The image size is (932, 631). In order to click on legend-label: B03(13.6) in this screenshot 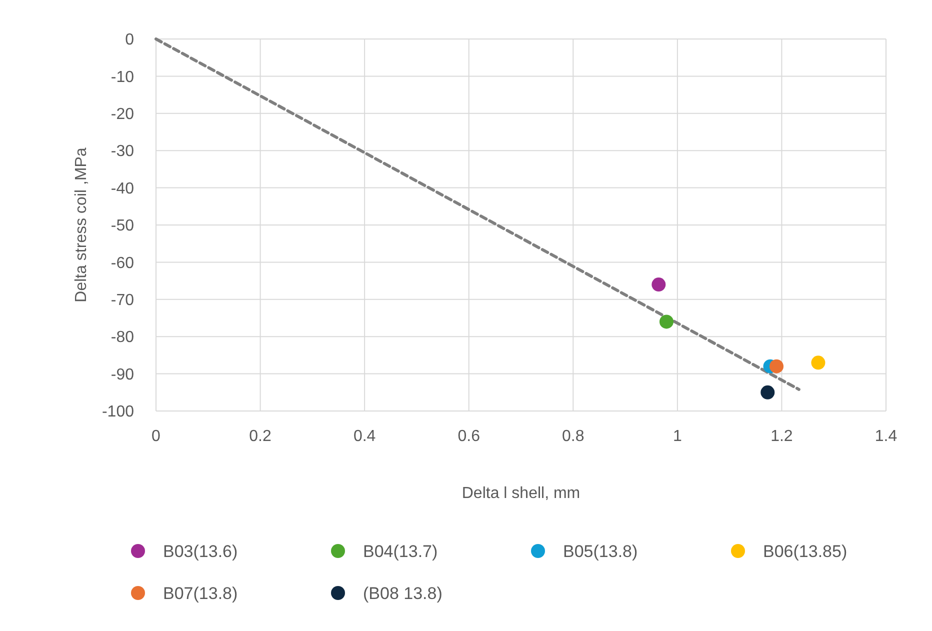, I will do `click(200, 551)`.